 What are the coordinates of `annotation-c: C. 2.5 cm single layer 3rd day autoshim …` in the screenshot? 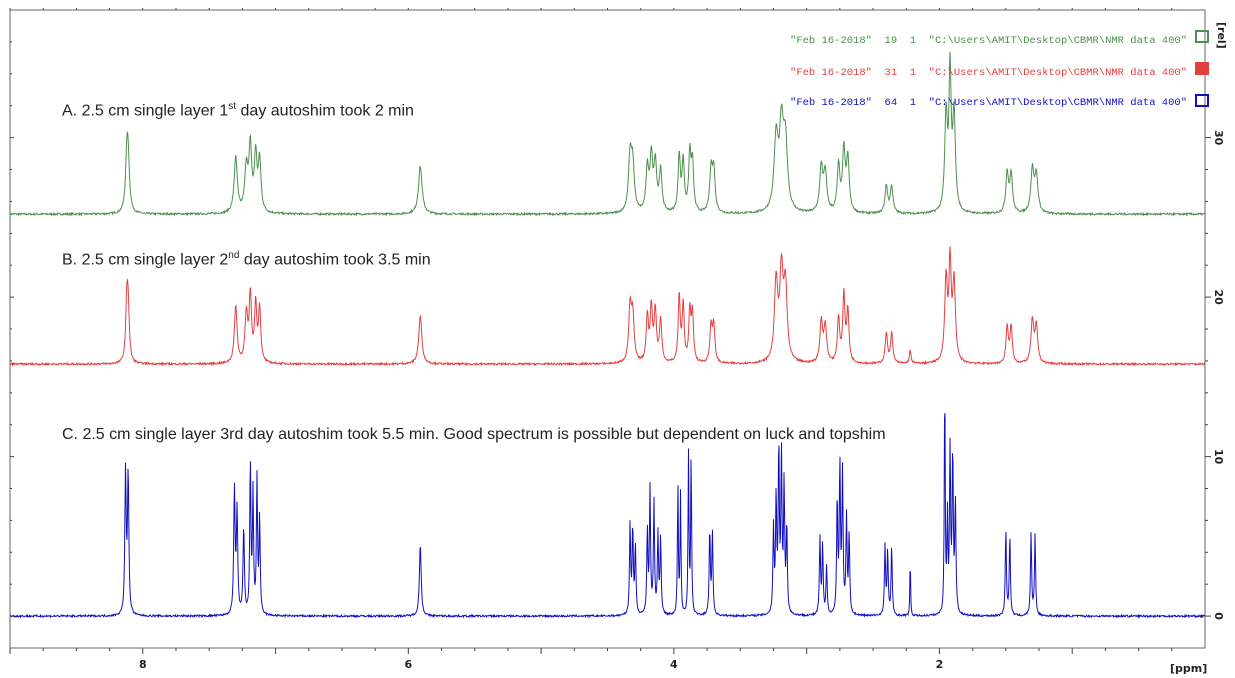 It's located at (474, 435).